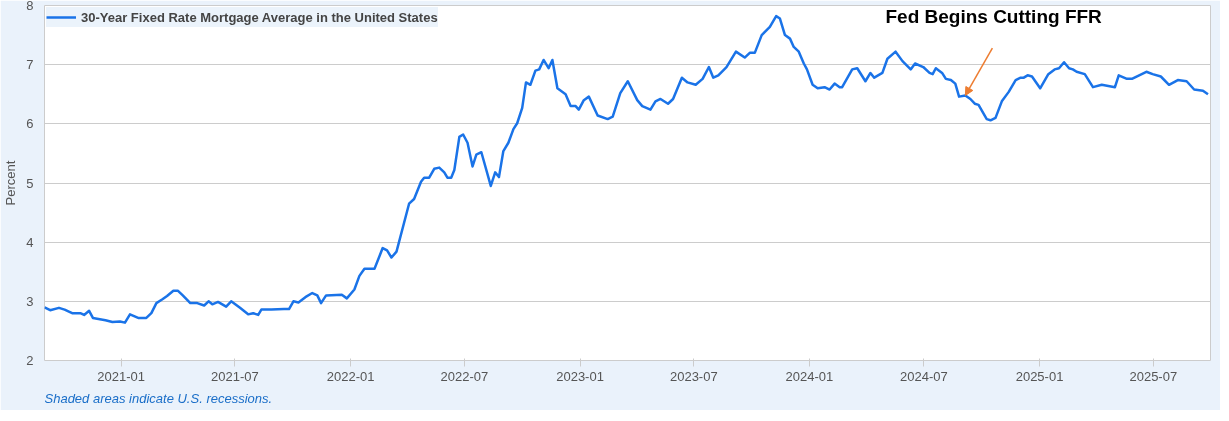 The width and height of the screenshot is (1229, 421). What do you see at coordinates (121, 376) in the screenshot?
I see `x-tick-label: 2021-01` at bounding box center [121, 376].